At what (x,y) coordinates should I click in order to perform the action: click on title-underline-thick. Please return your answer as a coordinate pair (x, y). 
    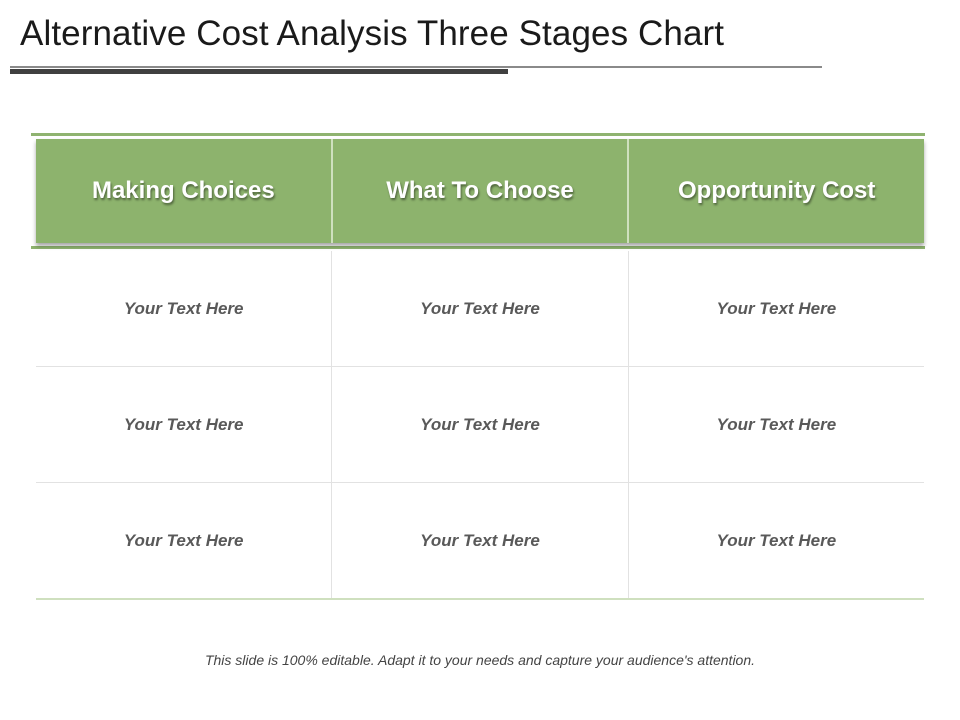
    Looking at the image, I should click on (259, 71).